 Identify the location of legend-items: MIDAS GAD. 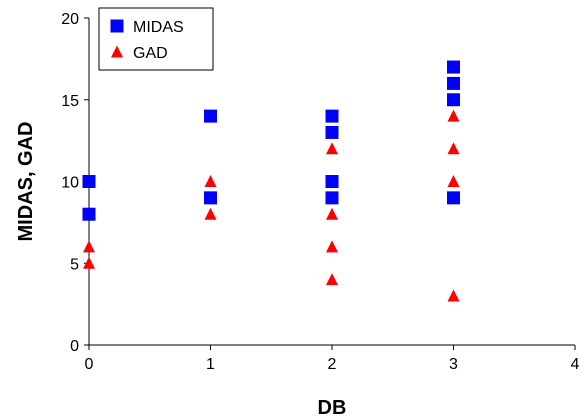
(147, 40).